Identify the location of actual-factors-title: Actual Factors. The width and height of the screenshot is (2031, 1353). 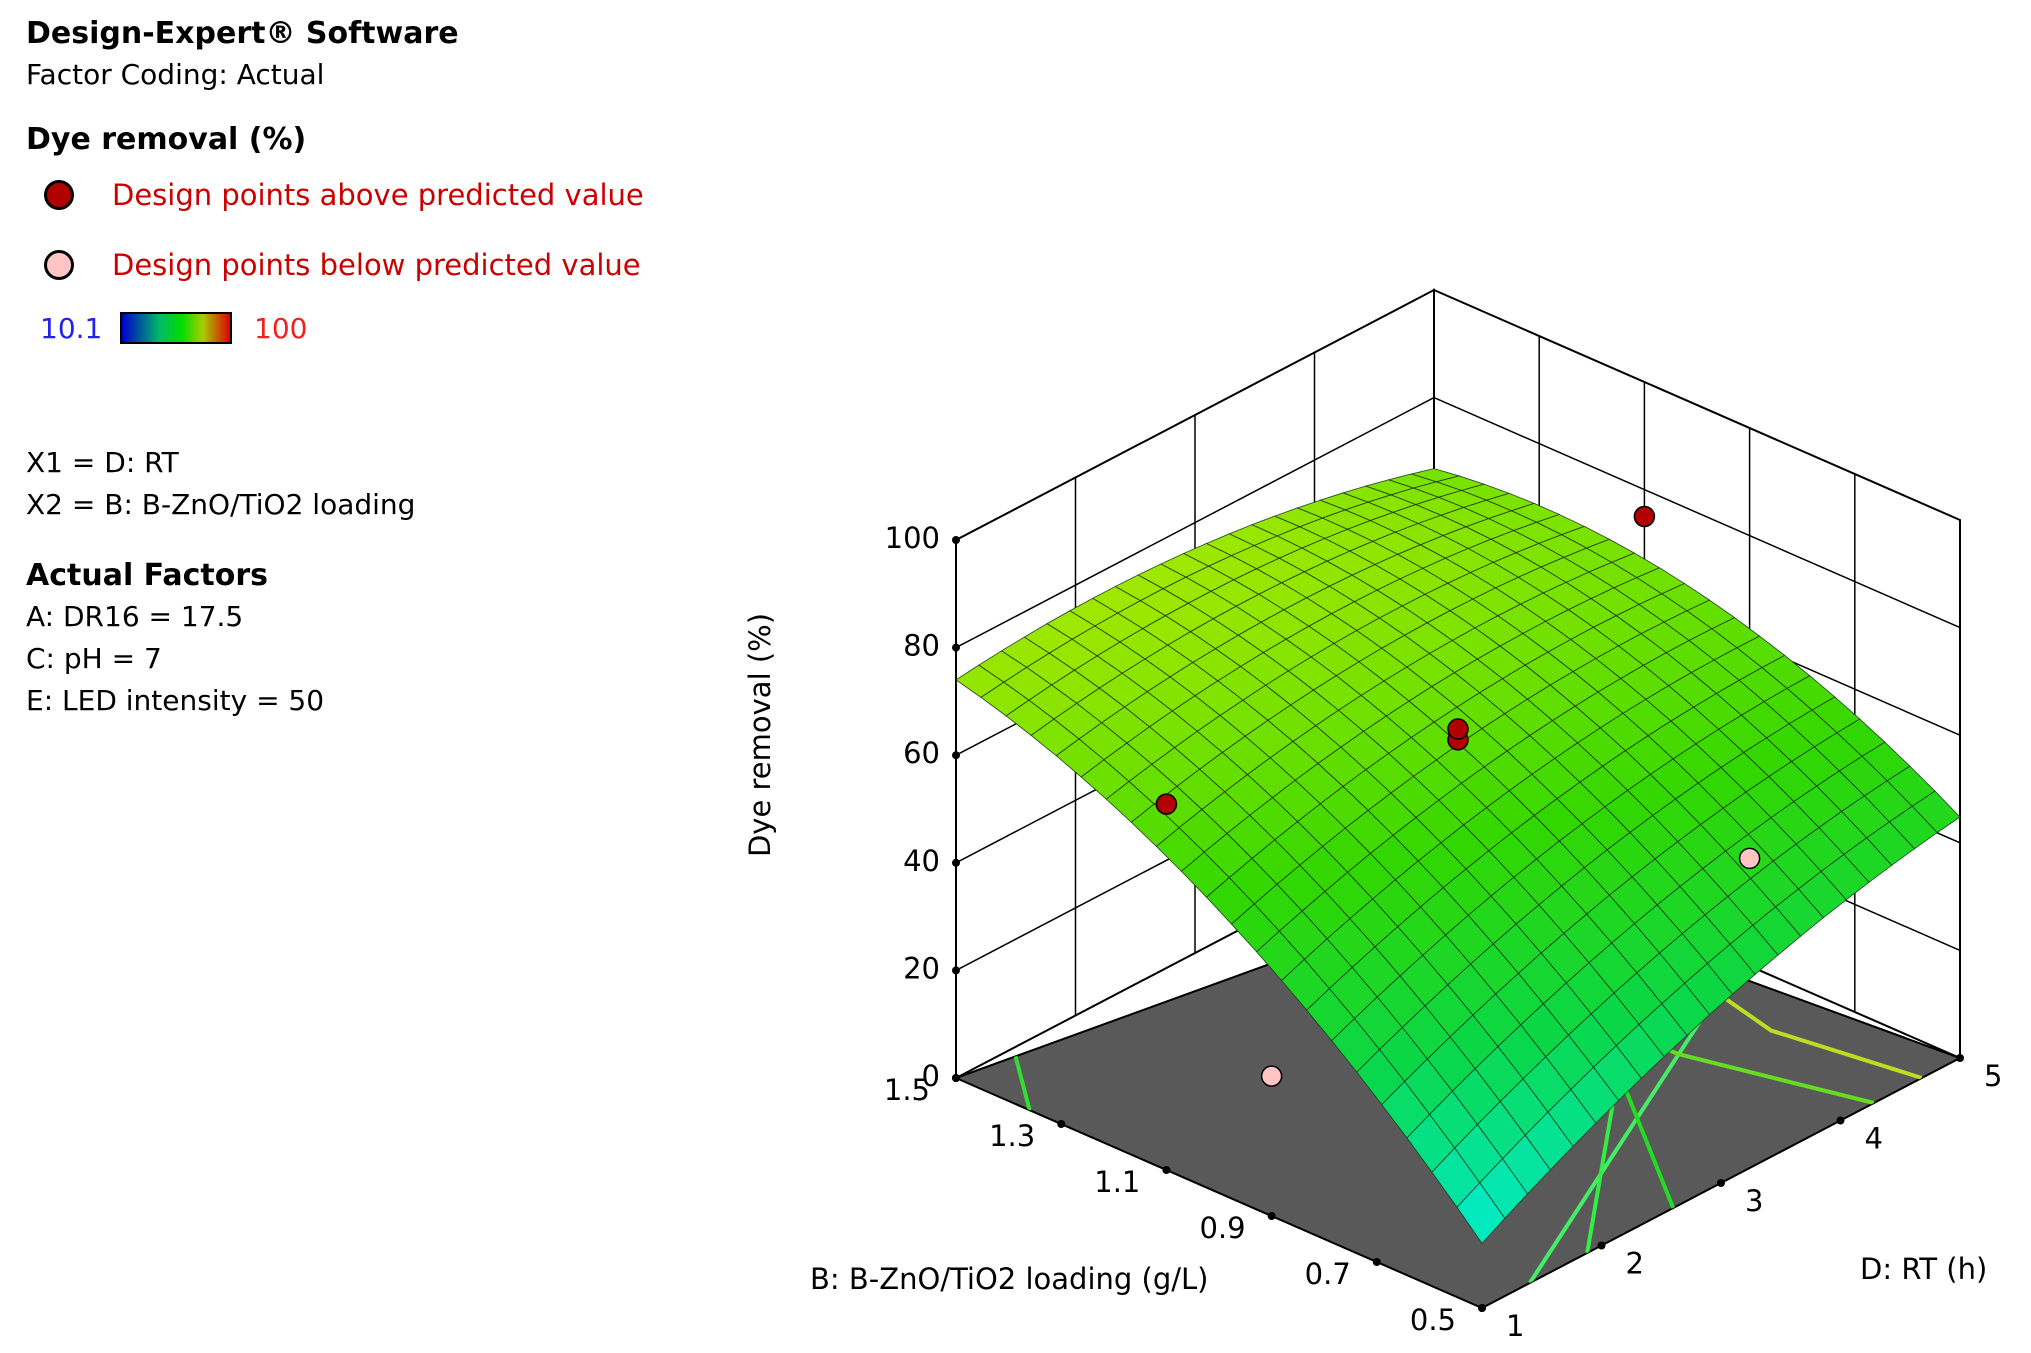
(147, 575).